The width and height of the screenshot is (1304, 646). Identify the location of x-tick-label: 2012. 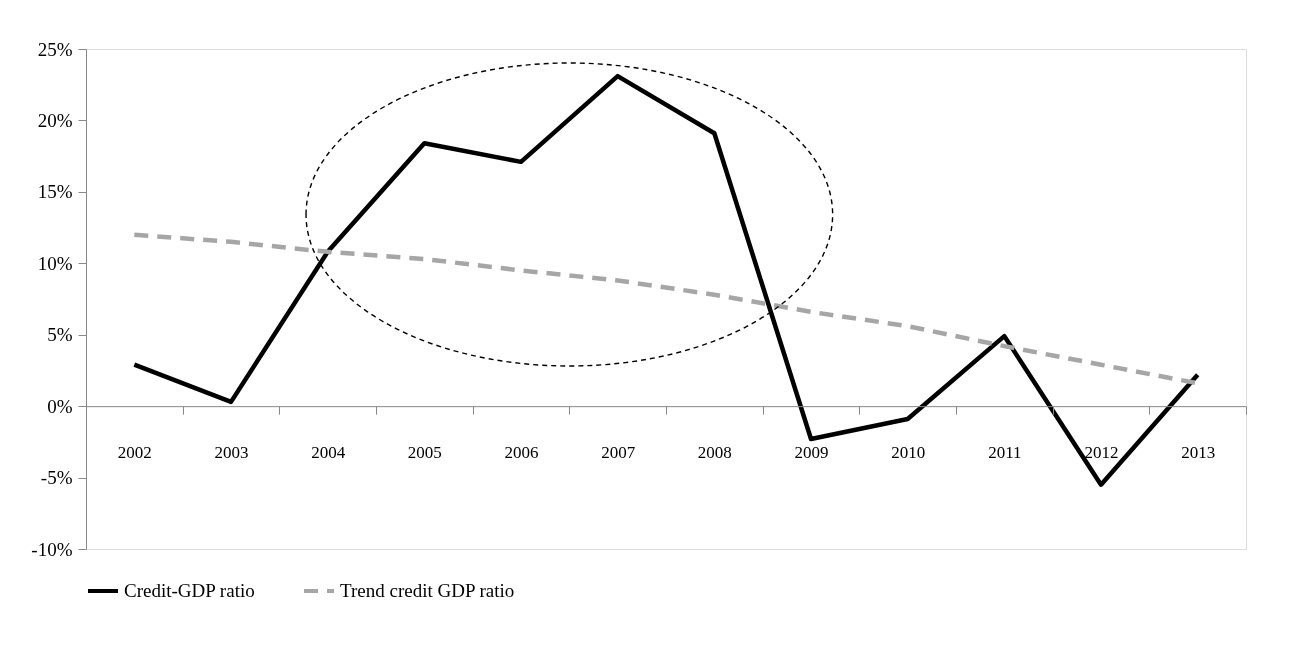
(1101, 452).